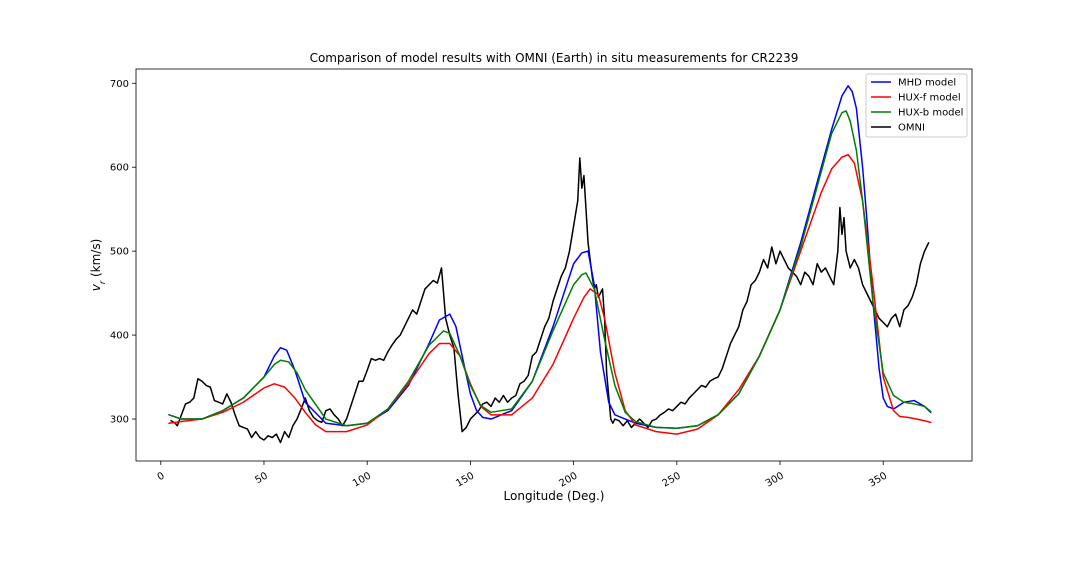 The height and width of the screenshot is (576, 1080). What do you see at coordinates (119, 84) in the screenshot?
I see `y-tick-label: 700` at bounding box center [119, 84].